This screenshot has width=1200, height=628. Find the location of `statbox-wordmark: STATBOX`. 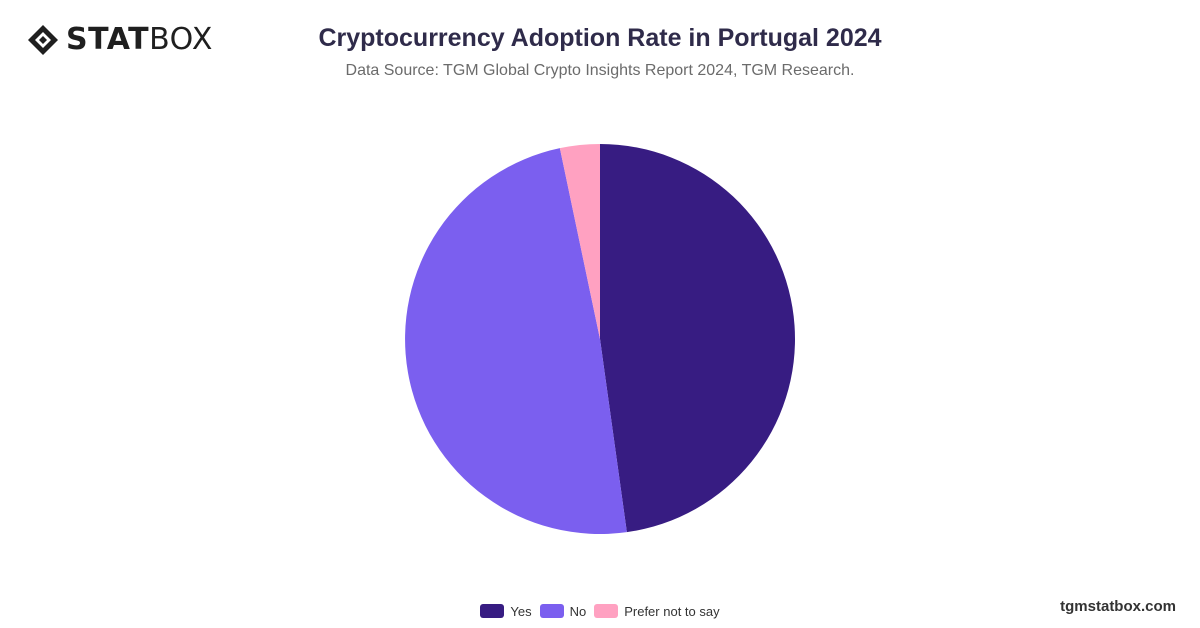

statbox-wordmark: STATBOX is located at coordinates (139, 40).